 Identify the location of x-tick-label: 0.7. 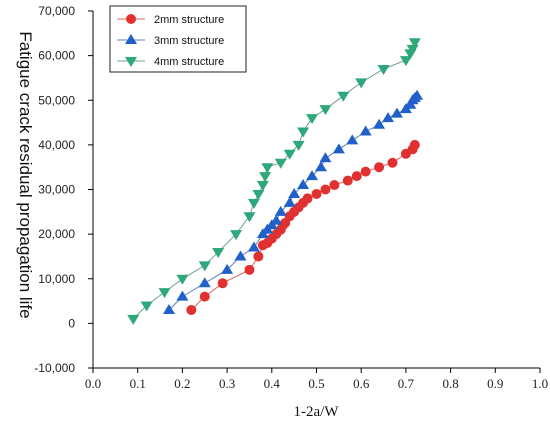
(406, 383).